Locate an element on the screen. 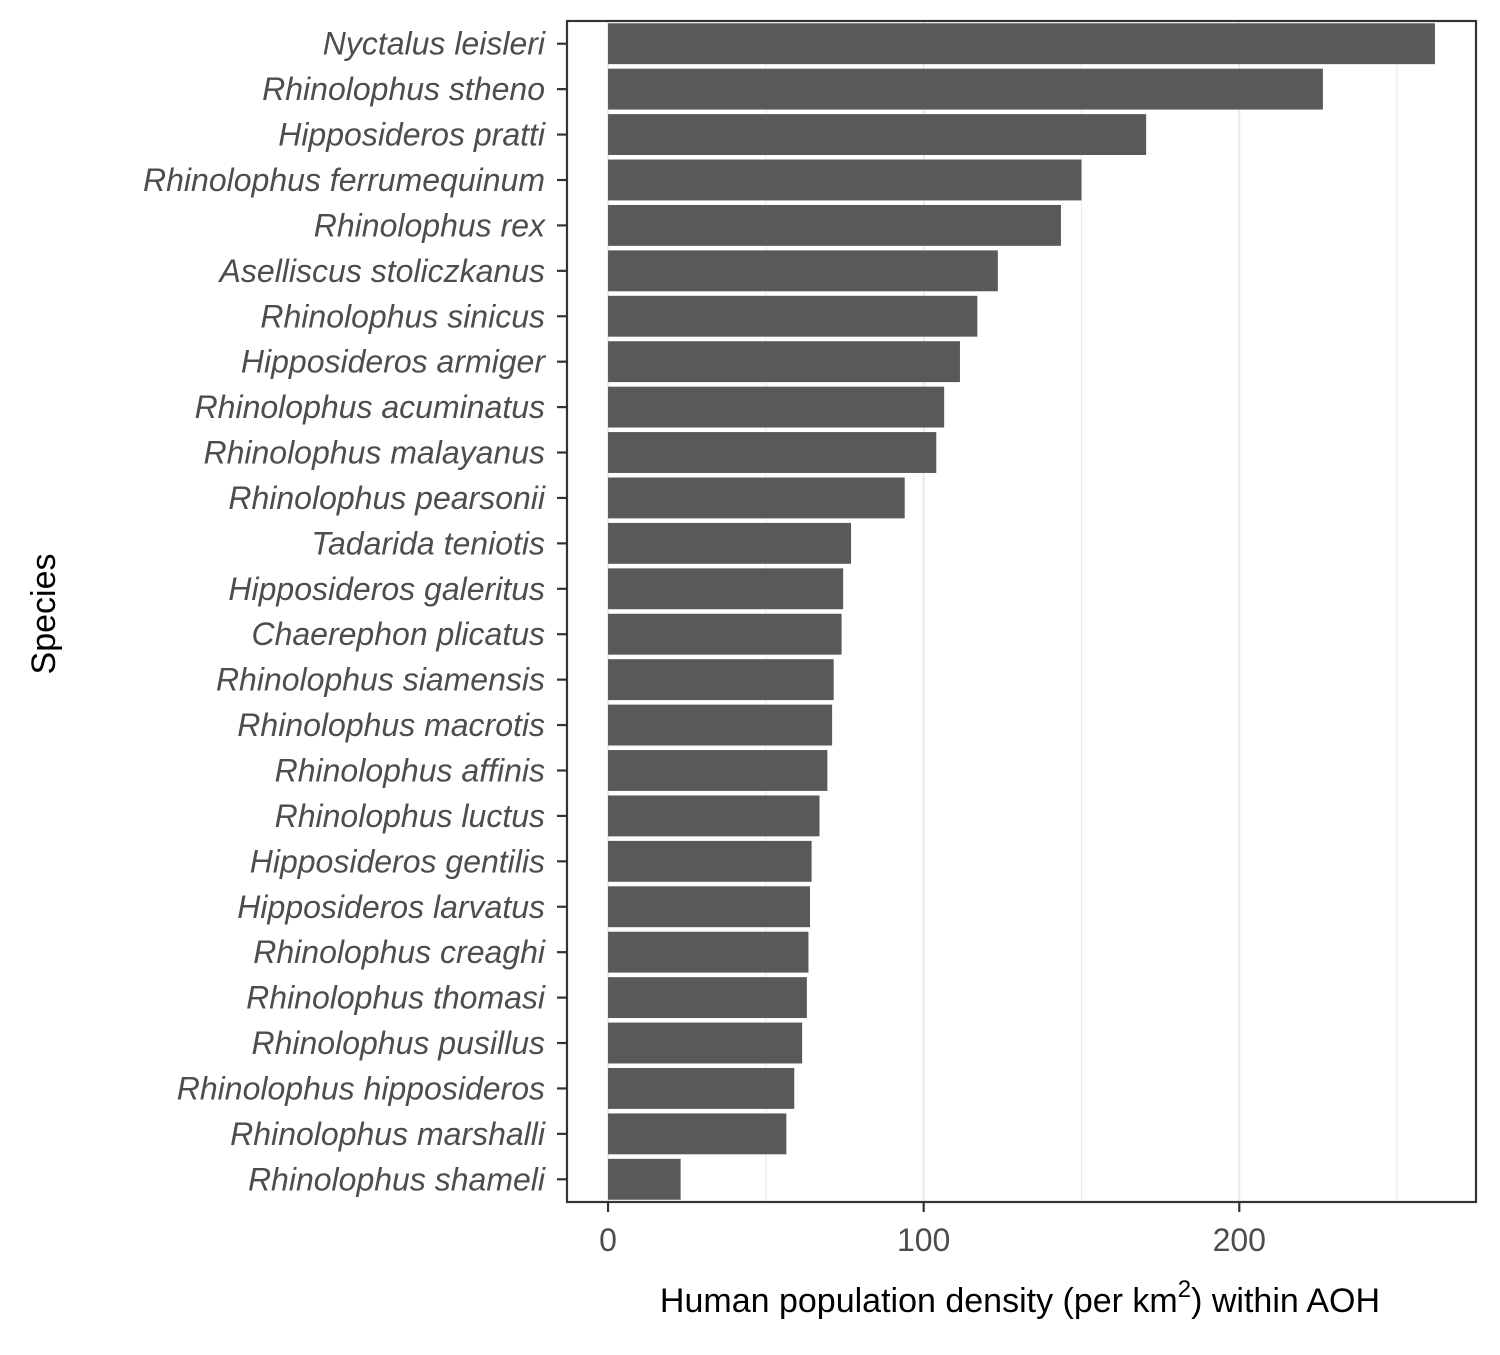 The height and width of the screenshot is (1355, 1500). y-tick-label: Chaerephon plicatus is located at coordinates (398, 634).